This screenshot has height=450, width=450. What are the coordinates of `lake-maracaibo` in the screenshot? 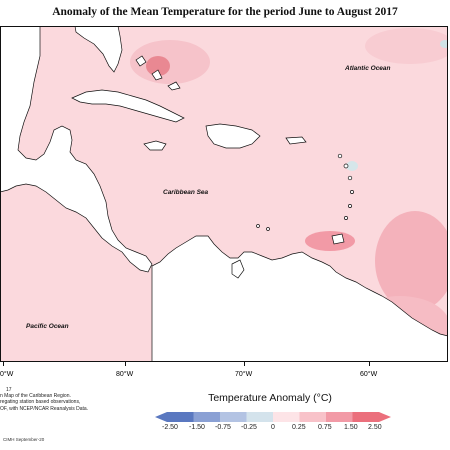 It's located at (238, 269).